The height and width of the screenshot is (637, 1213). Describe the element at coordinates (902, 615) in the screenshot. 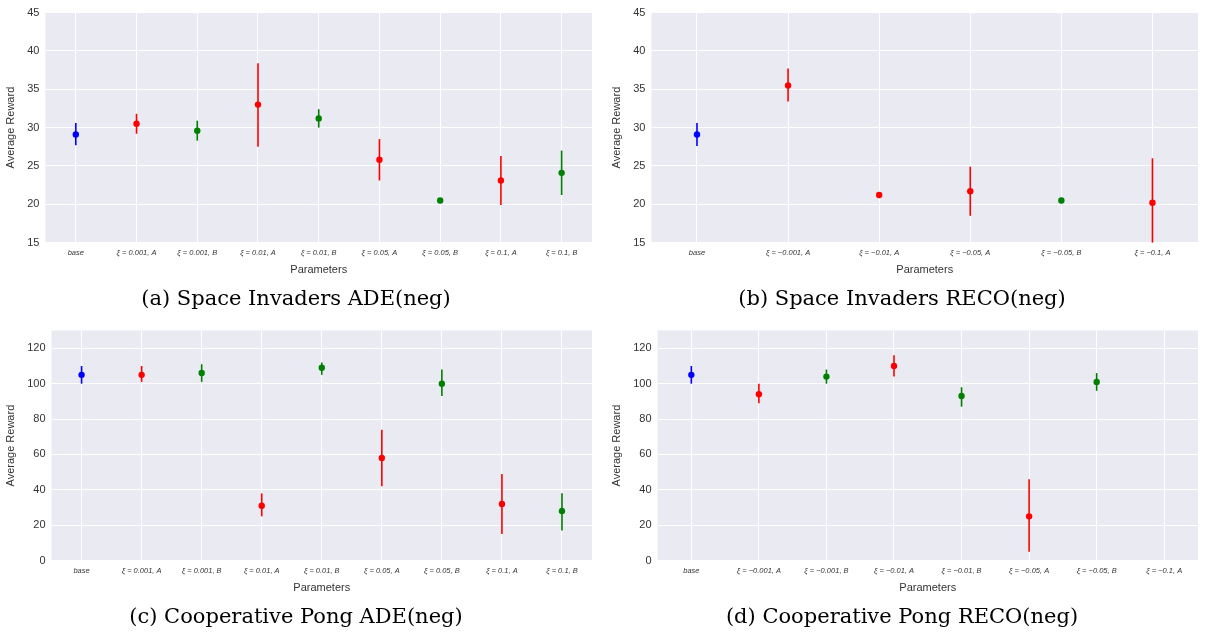

I see `text: (d) Cooperative Pong RECO(neg)` at that location.